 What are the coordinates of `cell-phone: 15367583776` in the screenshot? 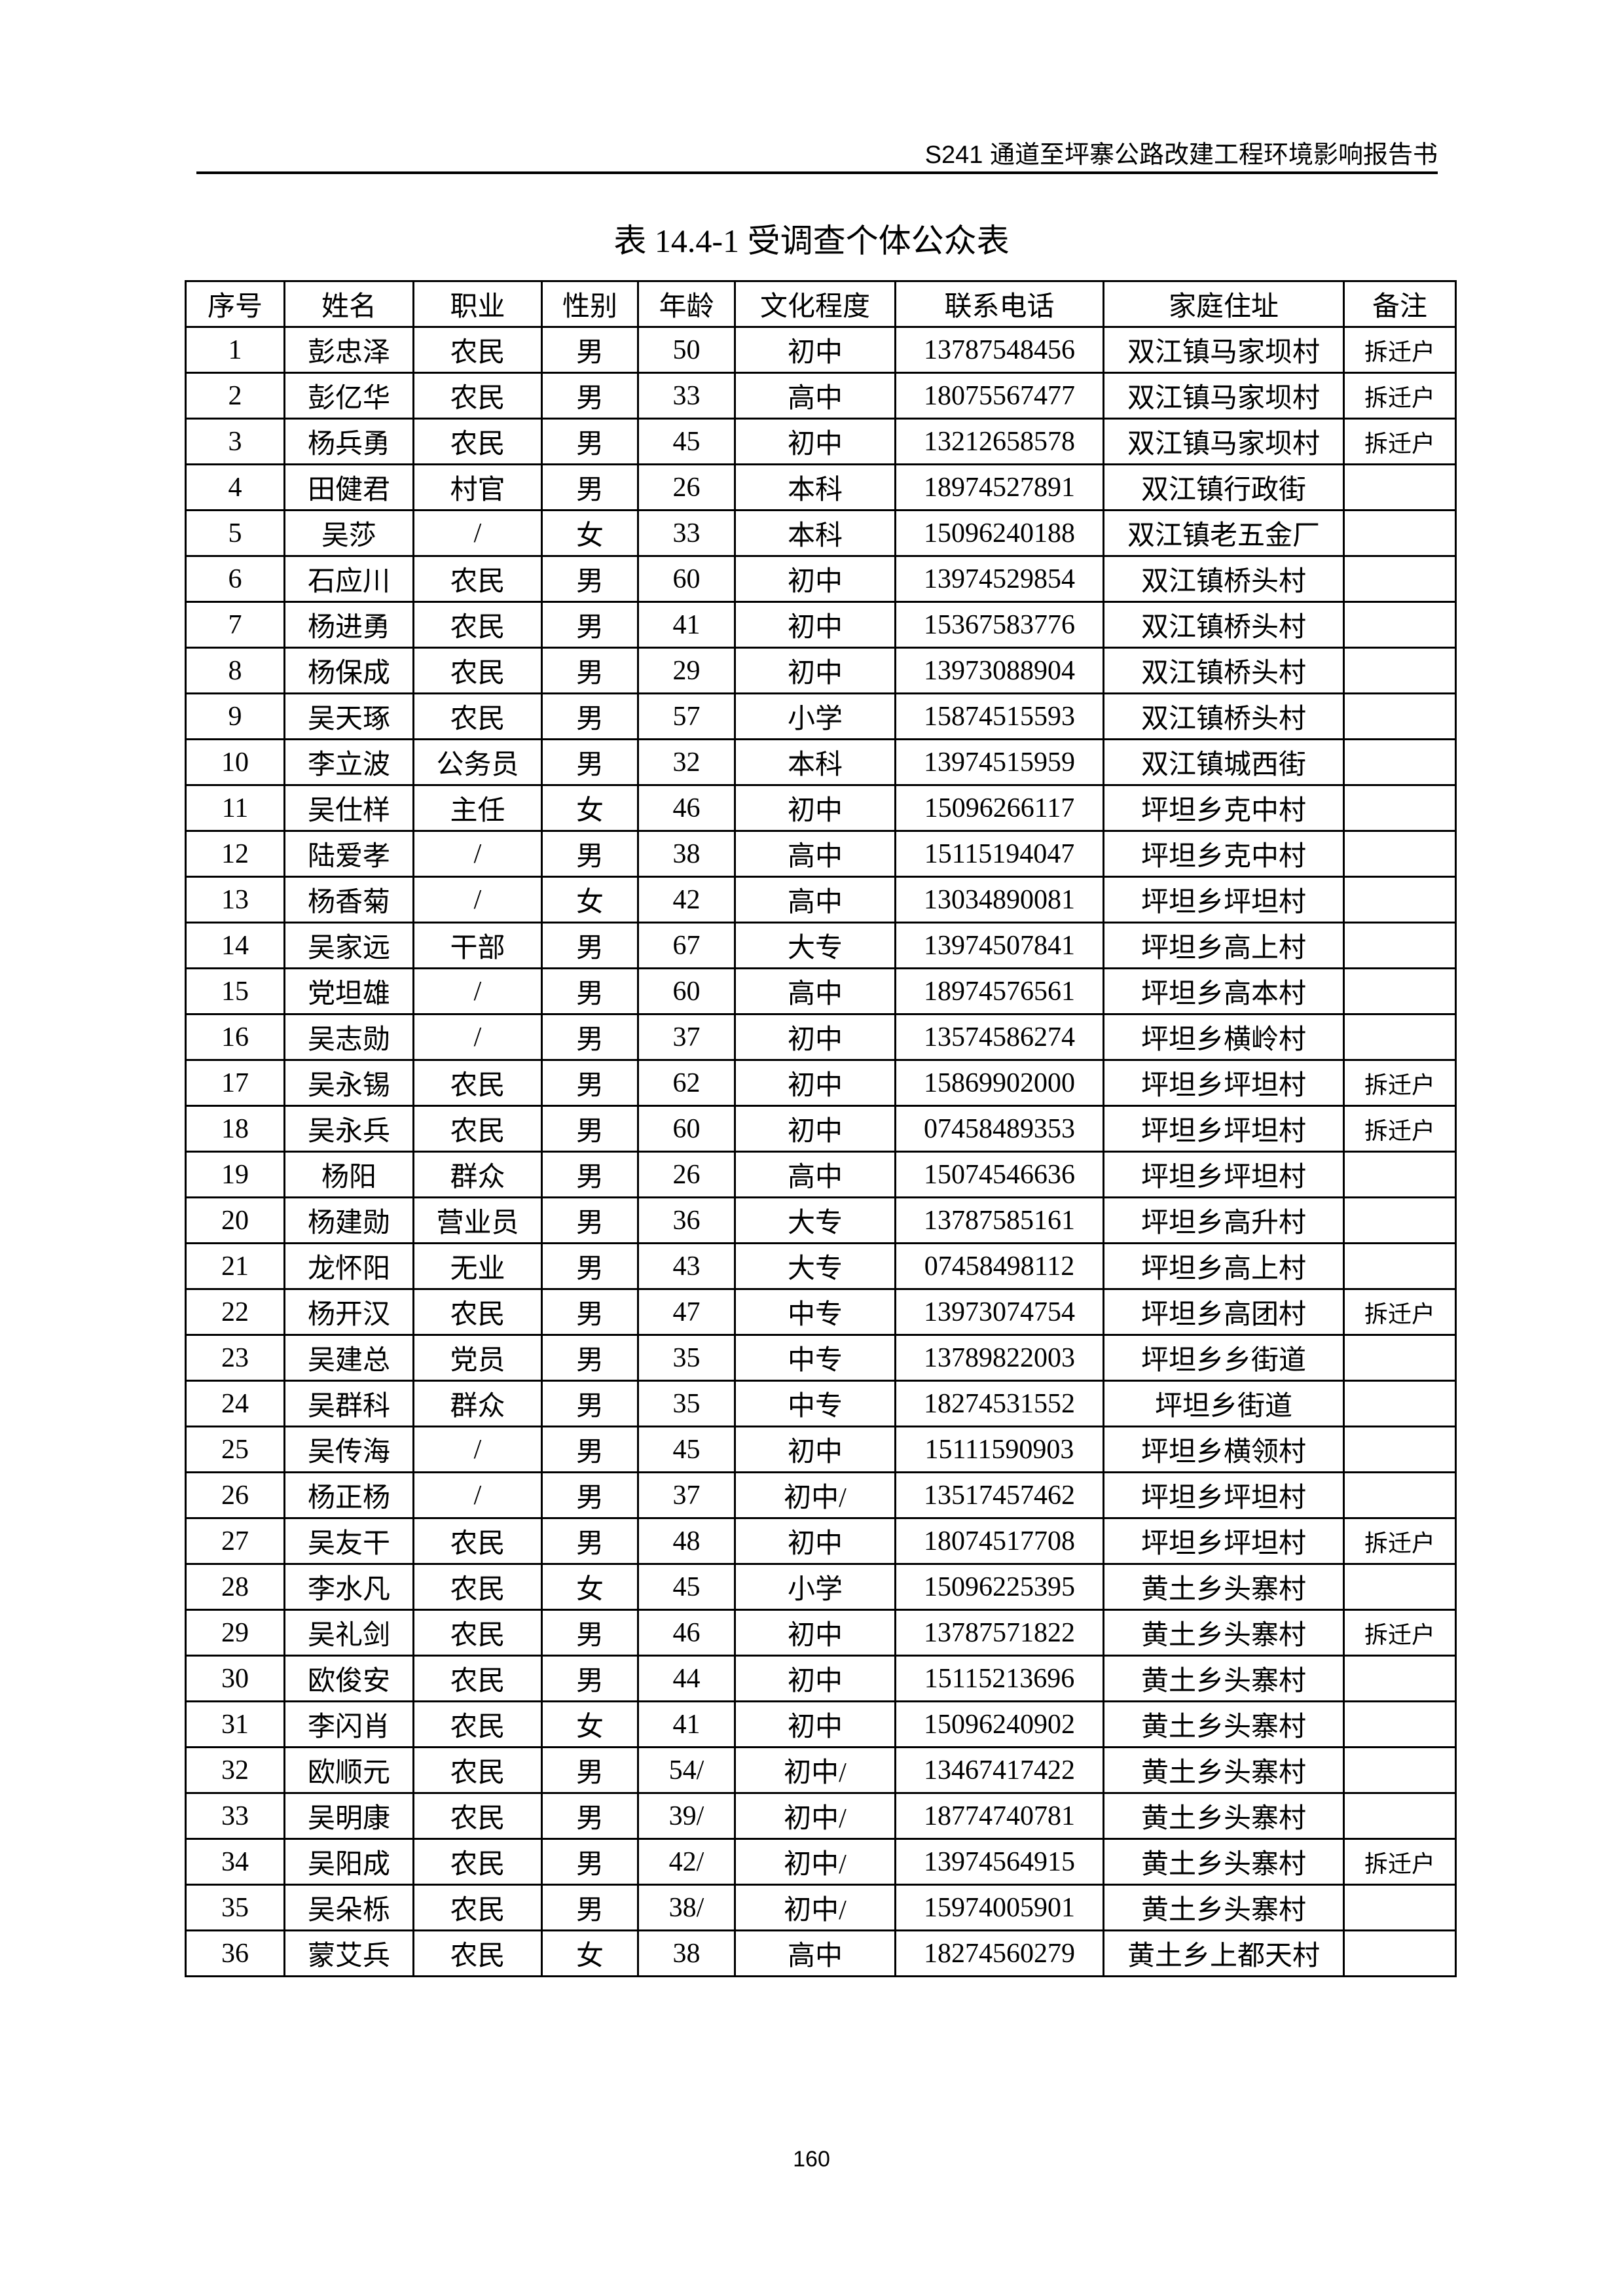 It's located at (999, 625).